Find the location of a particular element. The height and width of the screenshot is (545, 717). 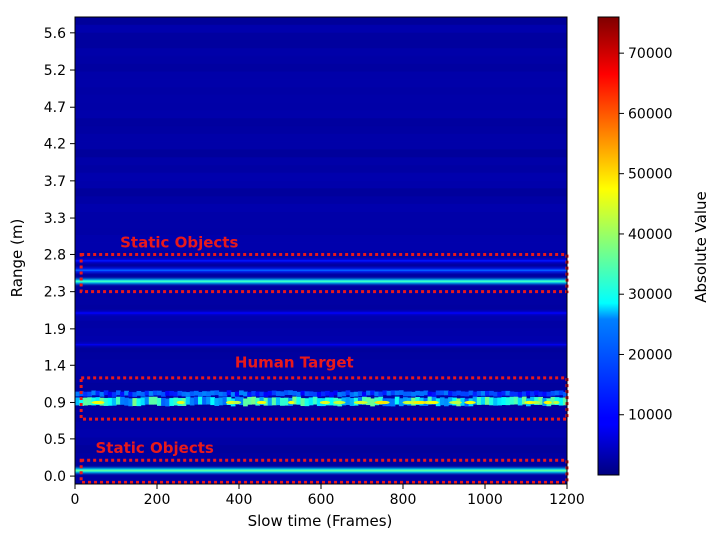

x-tick-label: 400 is located at coordinates (239, 500).